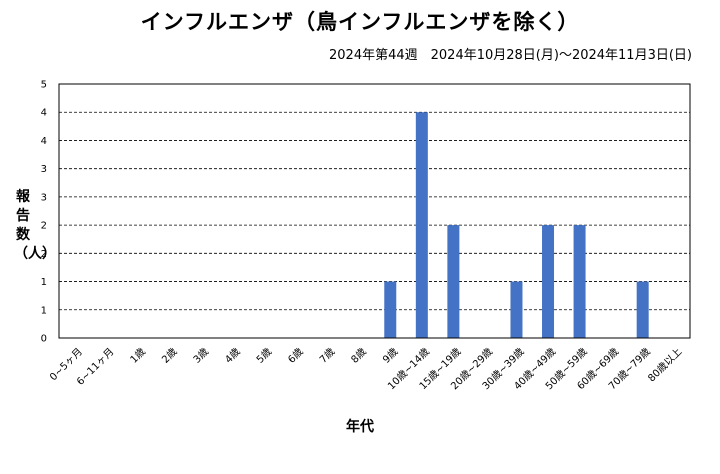 The height and width of the screenshot is (474, 720). Describe the element at coordinates (169, 356) in the screenshot. I see `x-tick-label: 2歳` at that location.